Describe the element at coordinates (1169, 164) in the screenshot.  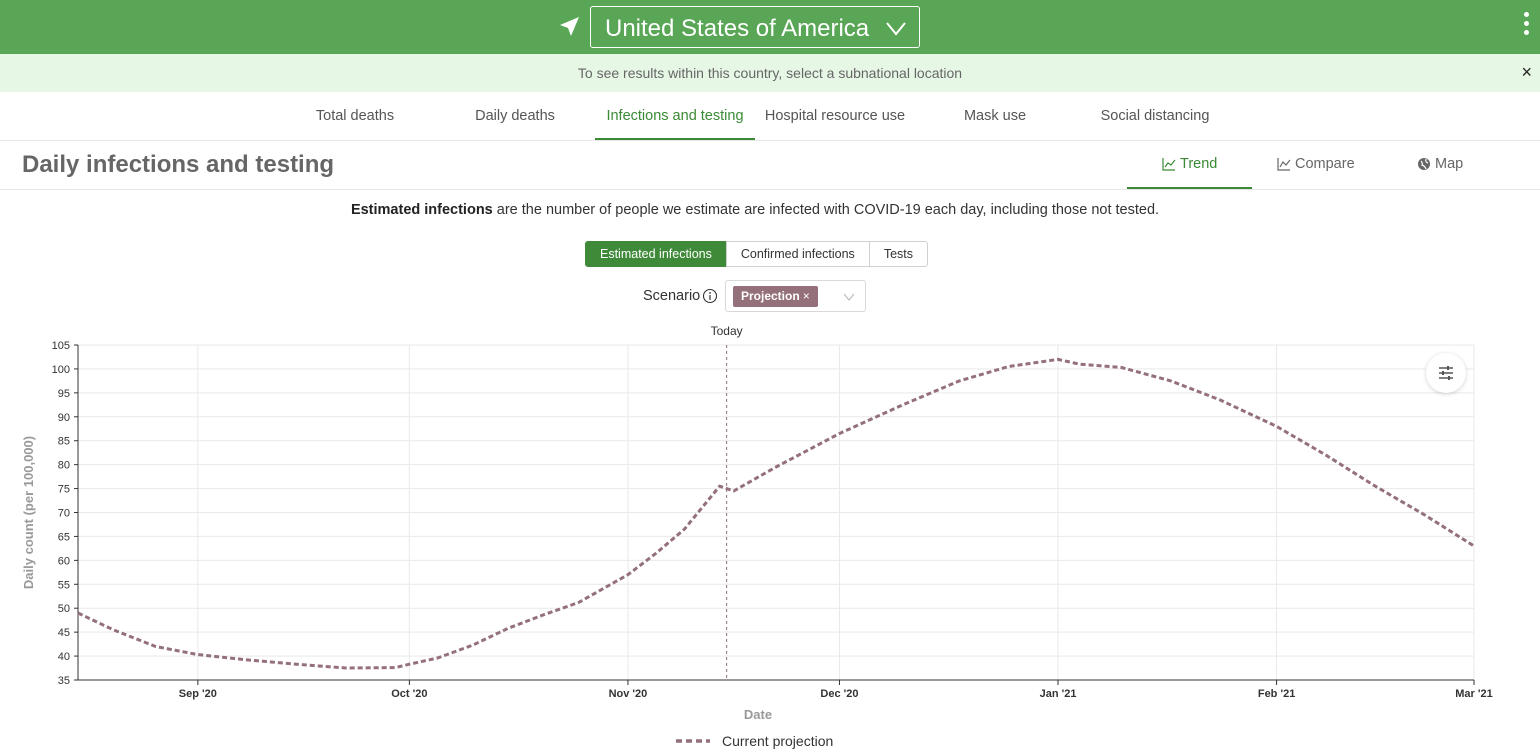
I see `line-chart-icon` at that location.